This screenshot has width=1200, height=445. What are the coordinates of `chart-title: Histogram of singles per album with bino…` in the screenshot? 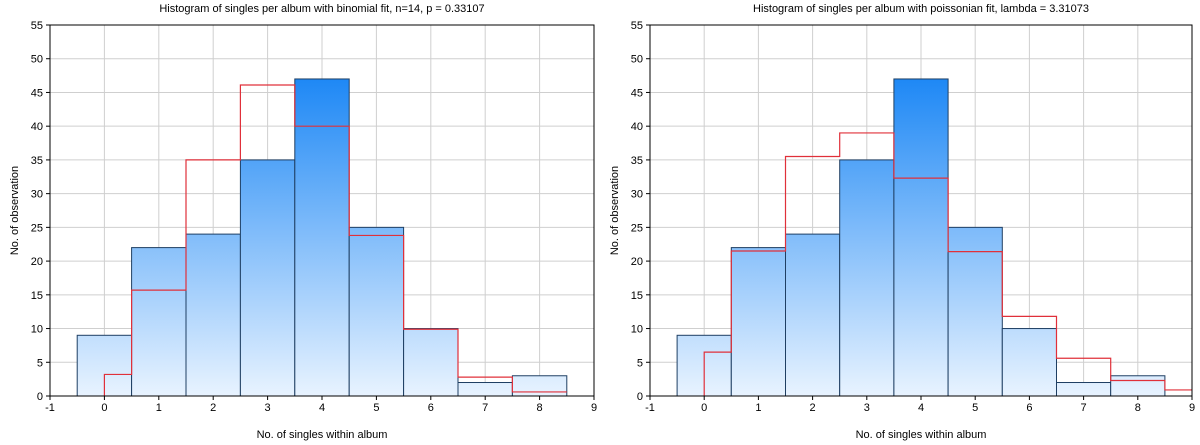 It's located at (321, 9).